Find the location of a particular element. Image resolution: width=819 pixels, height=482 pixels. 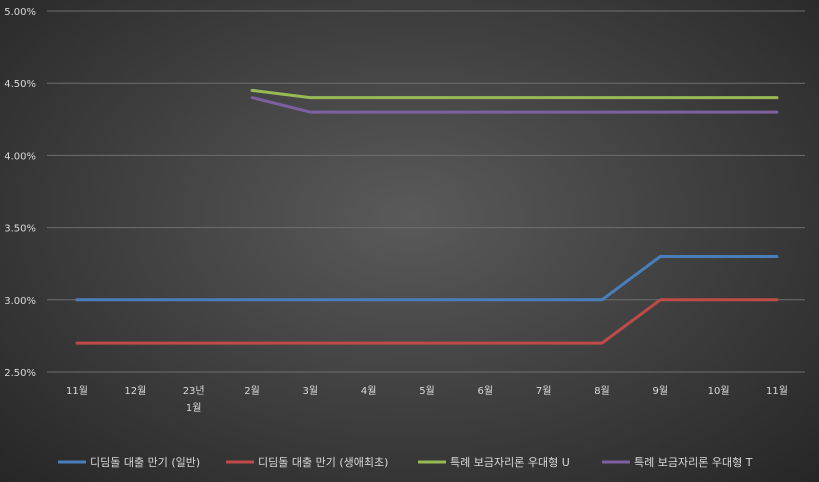

legend-label: 특례 보금자리론 우대형 U is located at coordinates (510, 462).